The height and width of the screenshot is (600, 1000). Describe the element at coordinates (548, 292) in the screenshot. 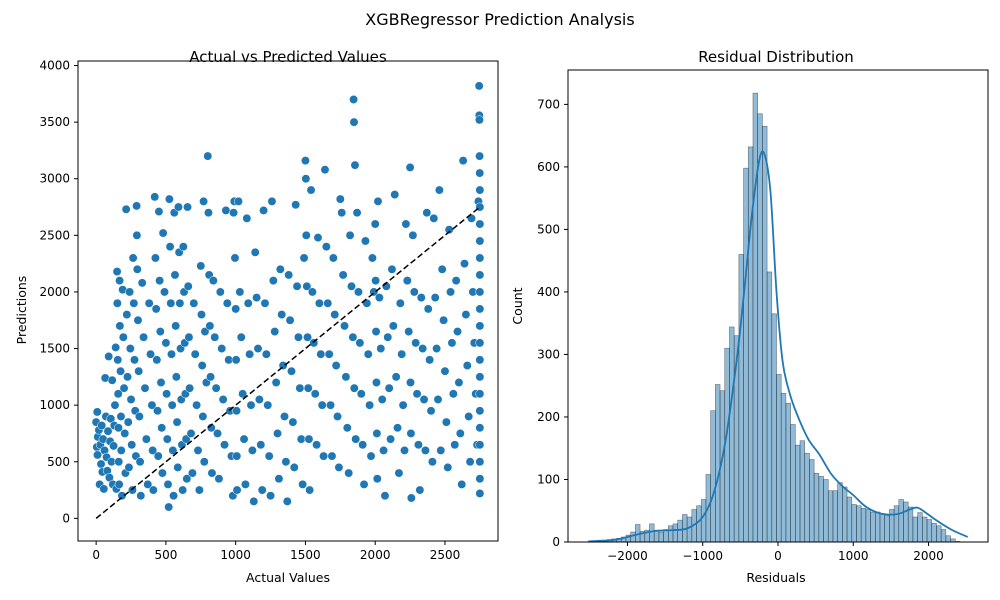

I see `histogram-y-tick-label: 400` at that location.